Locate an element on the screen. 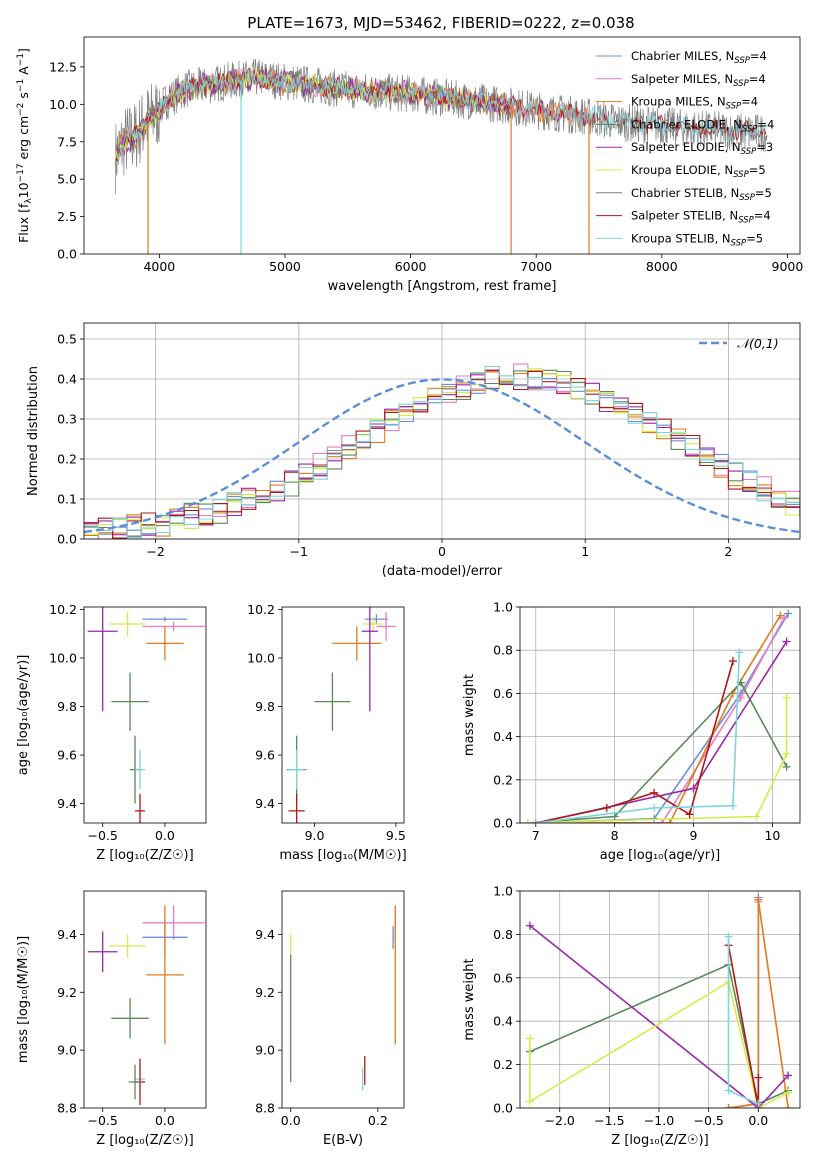 The width and height of the screenshot is (819, 1170). normal-curve is located at coordinates (442, 456).